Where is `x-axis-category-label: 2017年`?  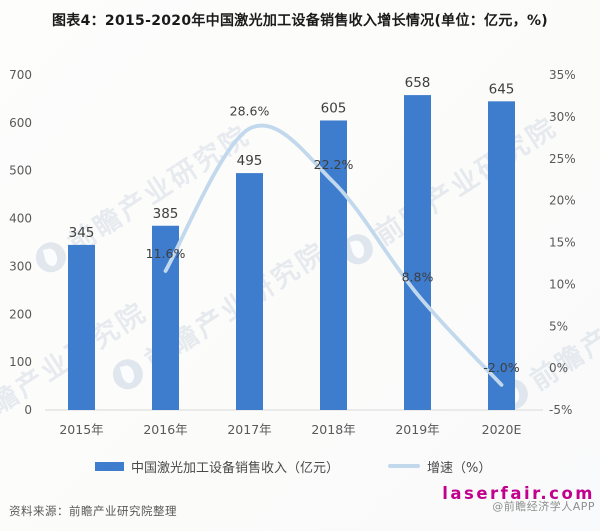
x-axis-category-label: 2017年 is located at coordinates (249, 429).